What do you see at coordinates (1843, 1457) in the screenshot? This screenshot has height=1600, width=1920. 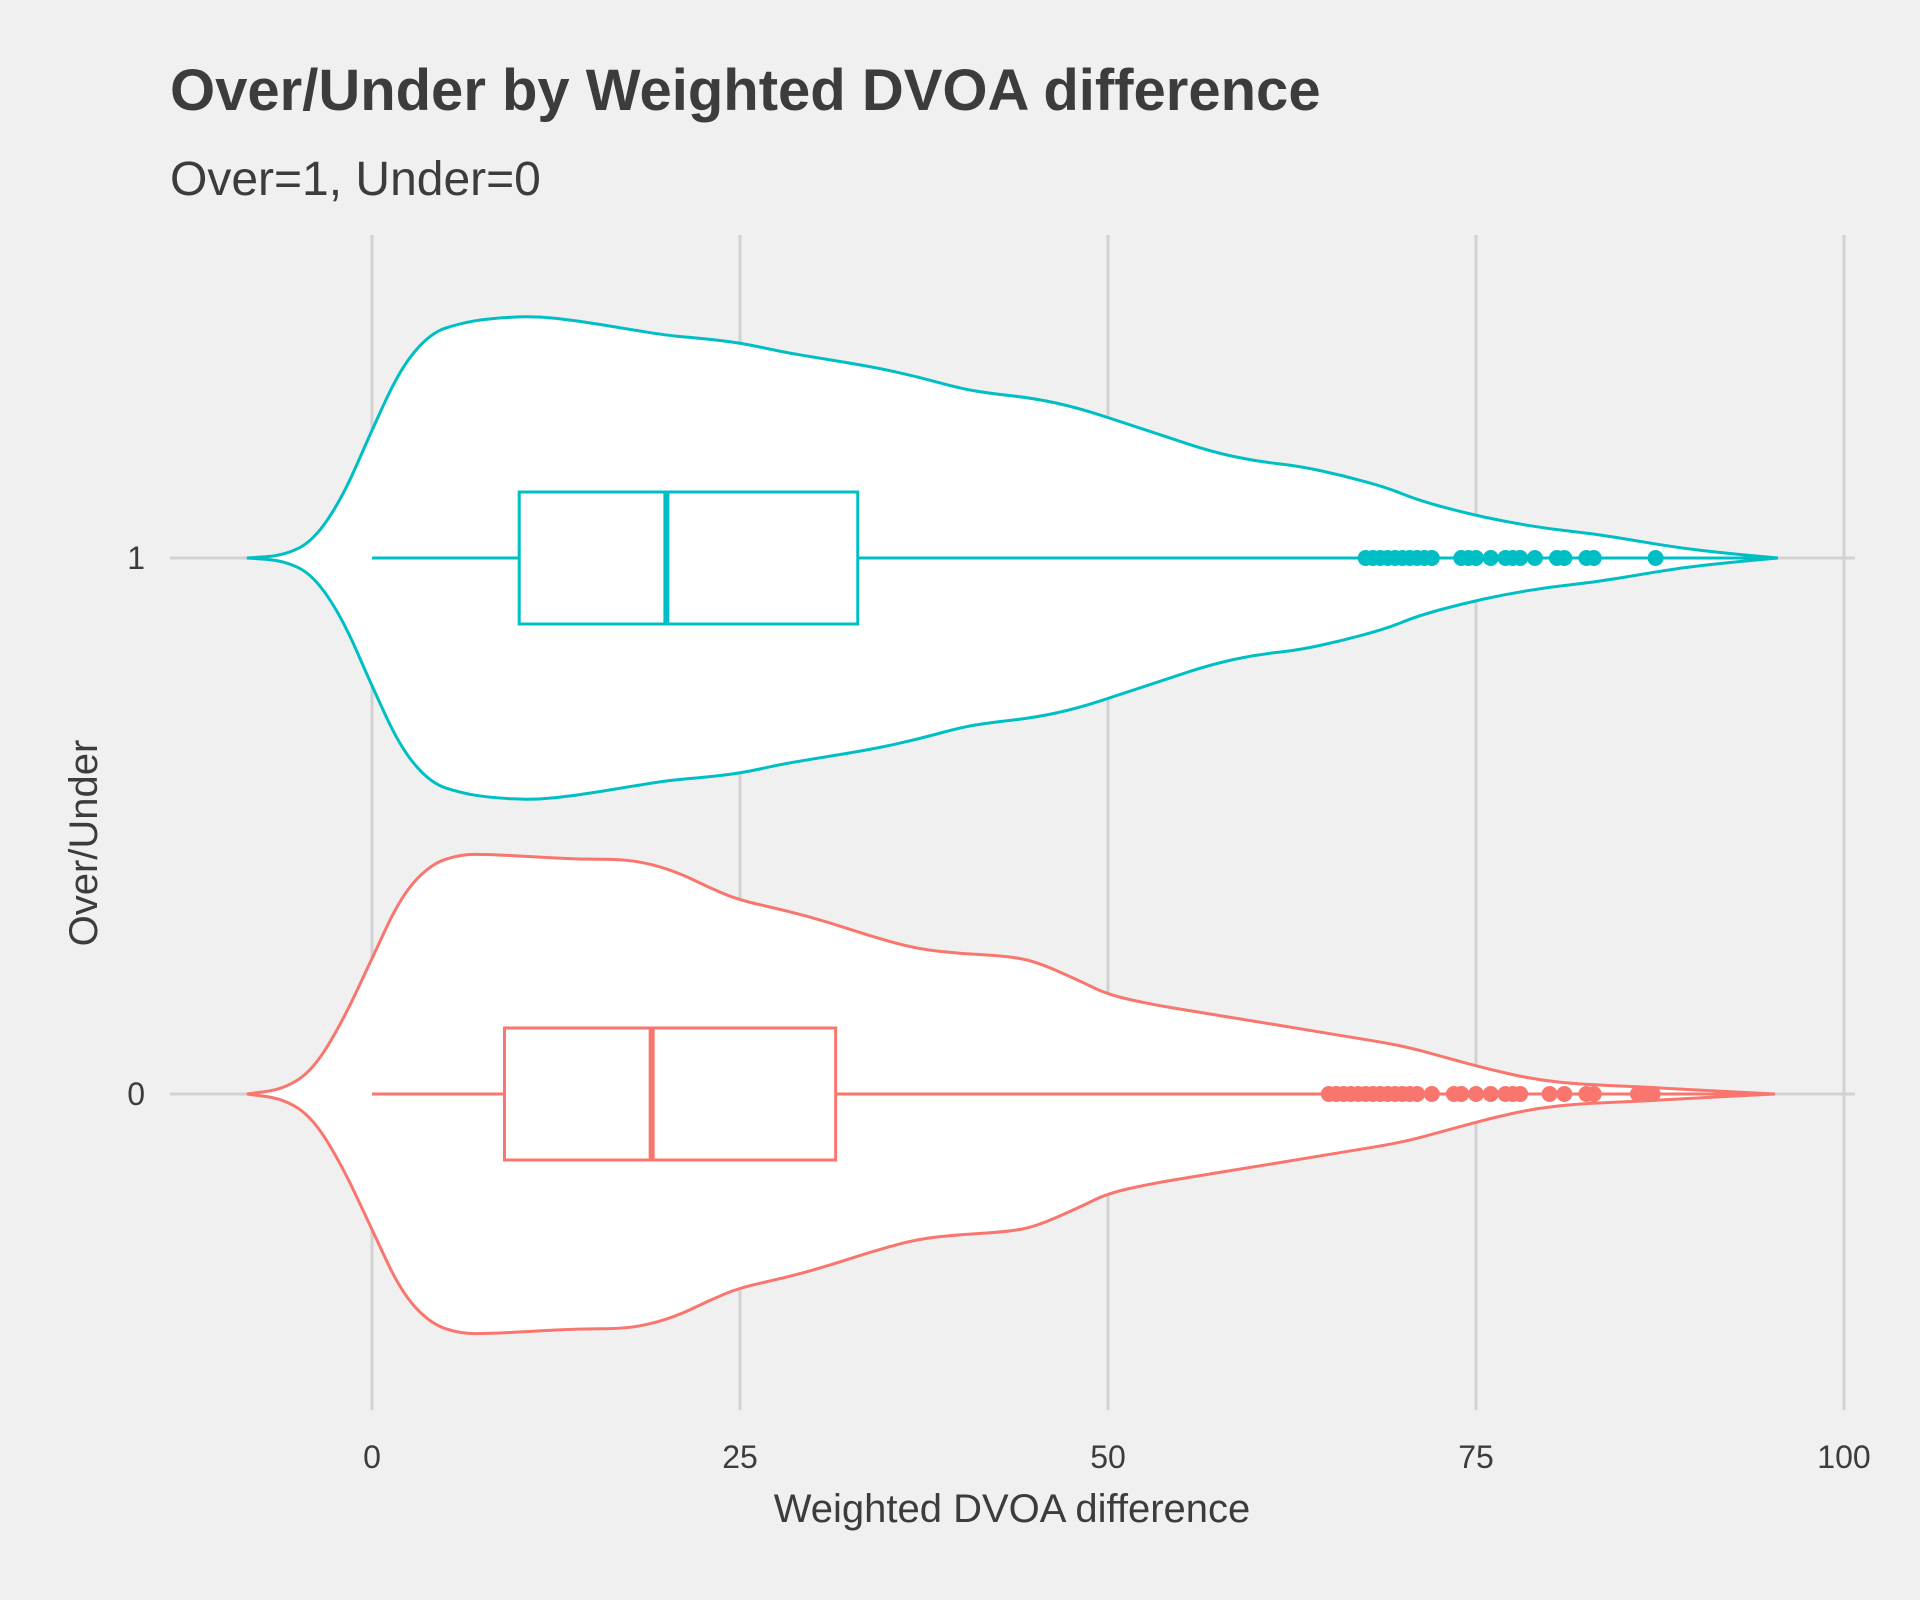 I see `x-tick-label: 100` at bounding box center [1843, 1457].